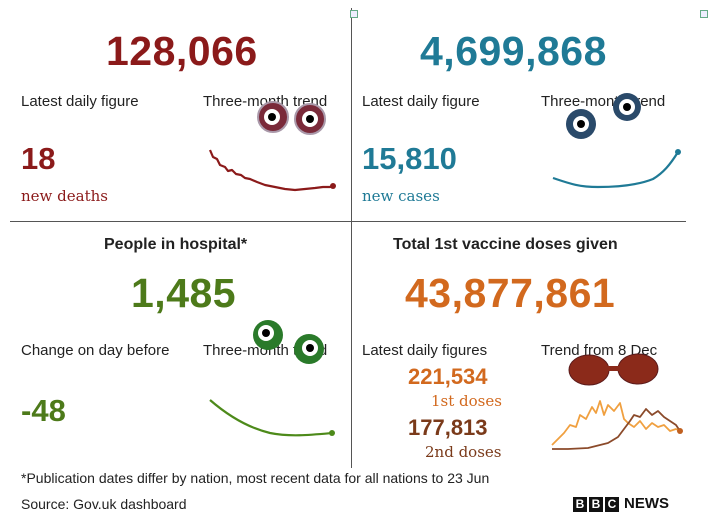  Describe the element at coordinates (351, 238) in the screenshot. I see `vertical-divider` at that location.